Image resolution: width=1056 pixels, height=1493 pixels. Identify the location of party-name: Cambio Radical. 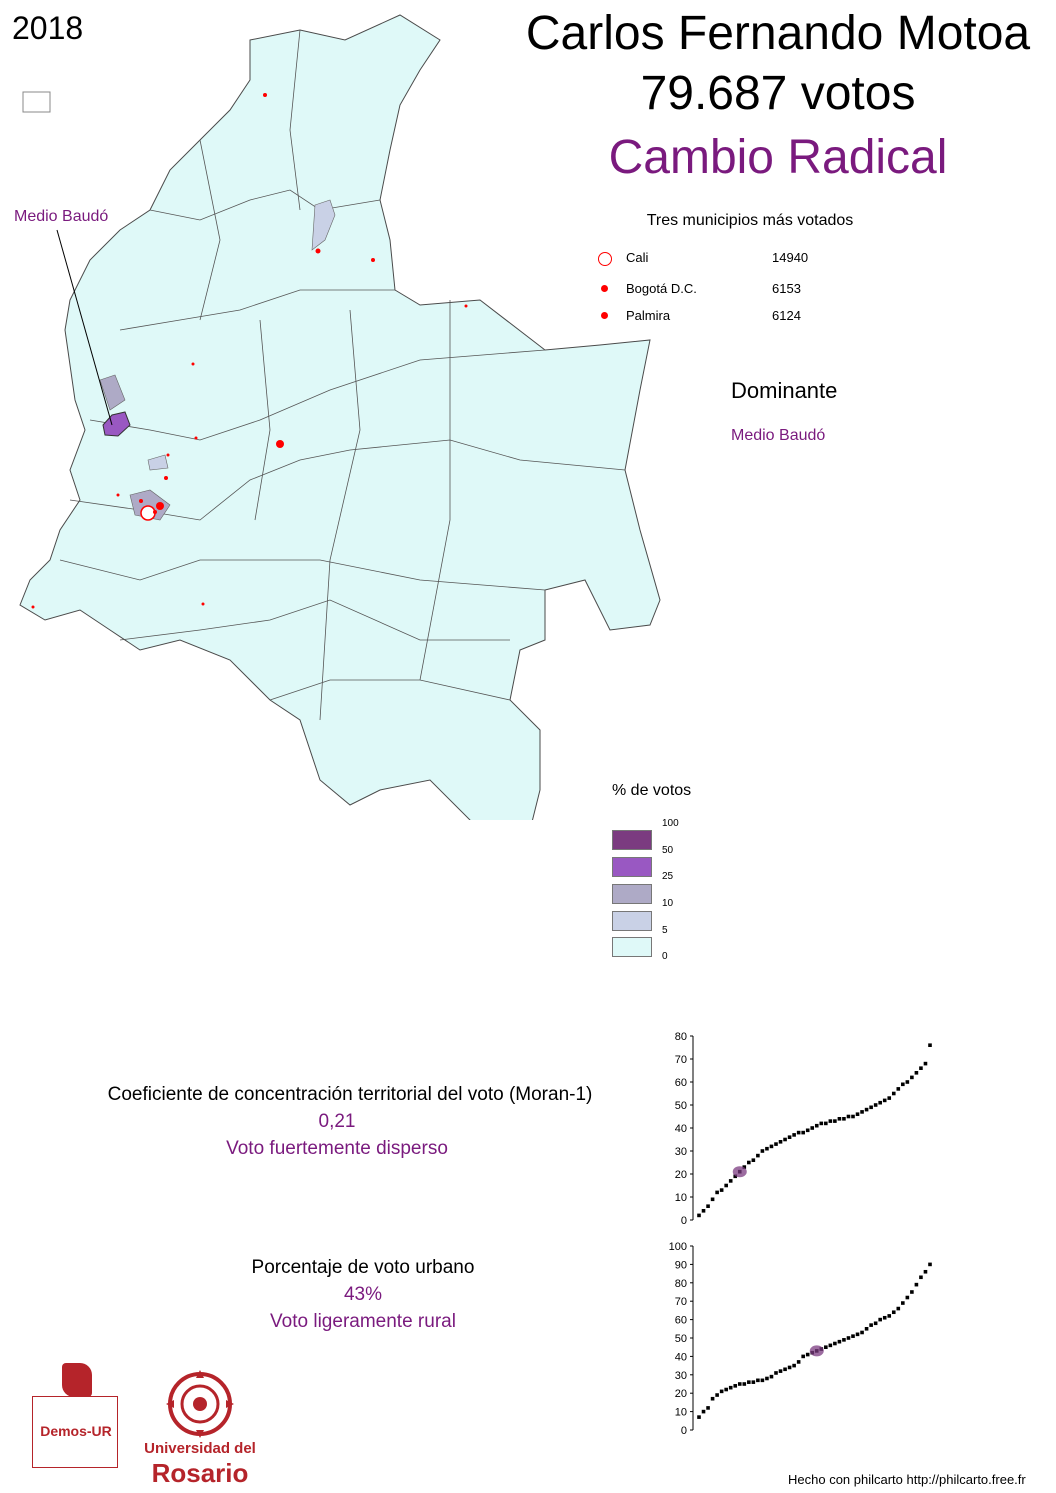
(778, 157).